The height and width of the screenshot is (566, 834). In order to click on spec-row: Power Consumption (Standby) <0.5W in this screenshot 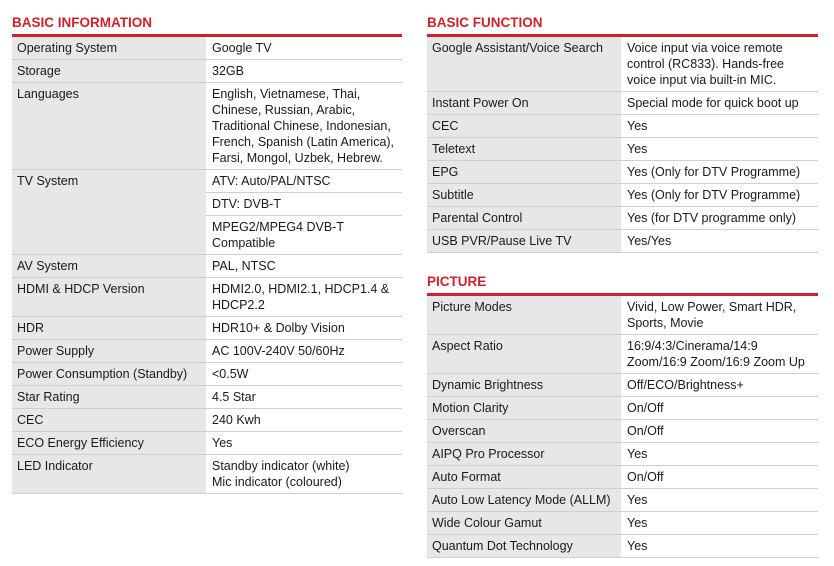, I will do `click(207, 374)`.